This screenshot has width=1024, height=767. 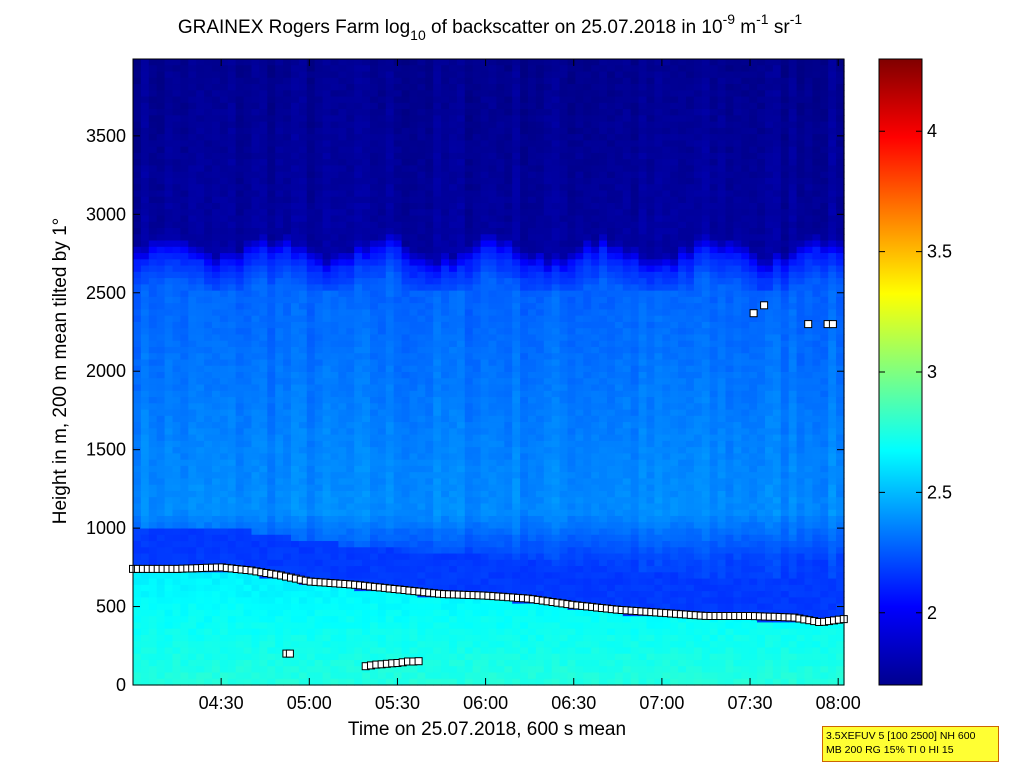 What do you see at coordinates (309, 703) in the screenshot?
I see `x-tick-label: 05:00` at bounding box center [309, 703].